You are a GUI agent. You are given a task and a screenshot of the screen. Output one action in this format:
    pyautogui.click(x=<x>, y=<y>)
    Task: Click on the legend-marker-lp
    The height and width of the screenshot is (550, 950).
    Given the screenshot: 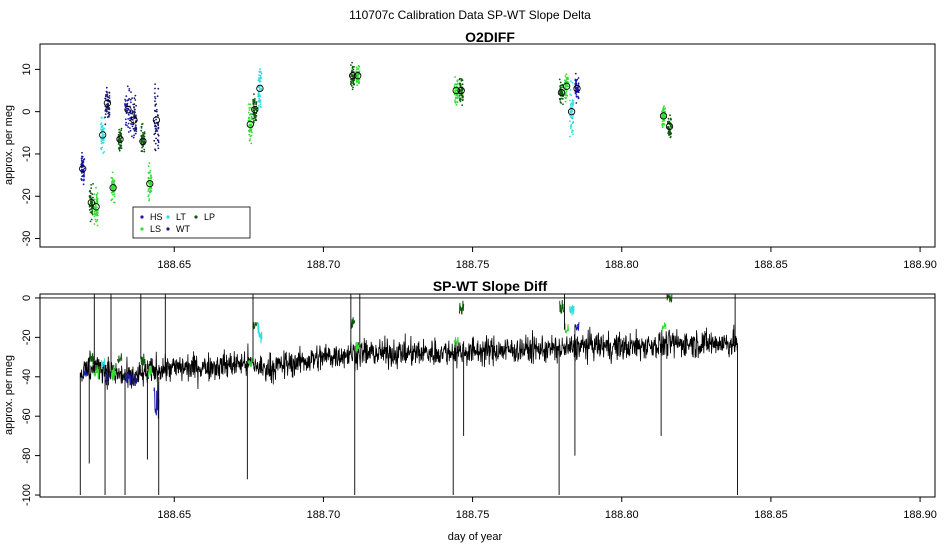 What is the action you would take?
    pyautogui.click(x=196, y=217)
    